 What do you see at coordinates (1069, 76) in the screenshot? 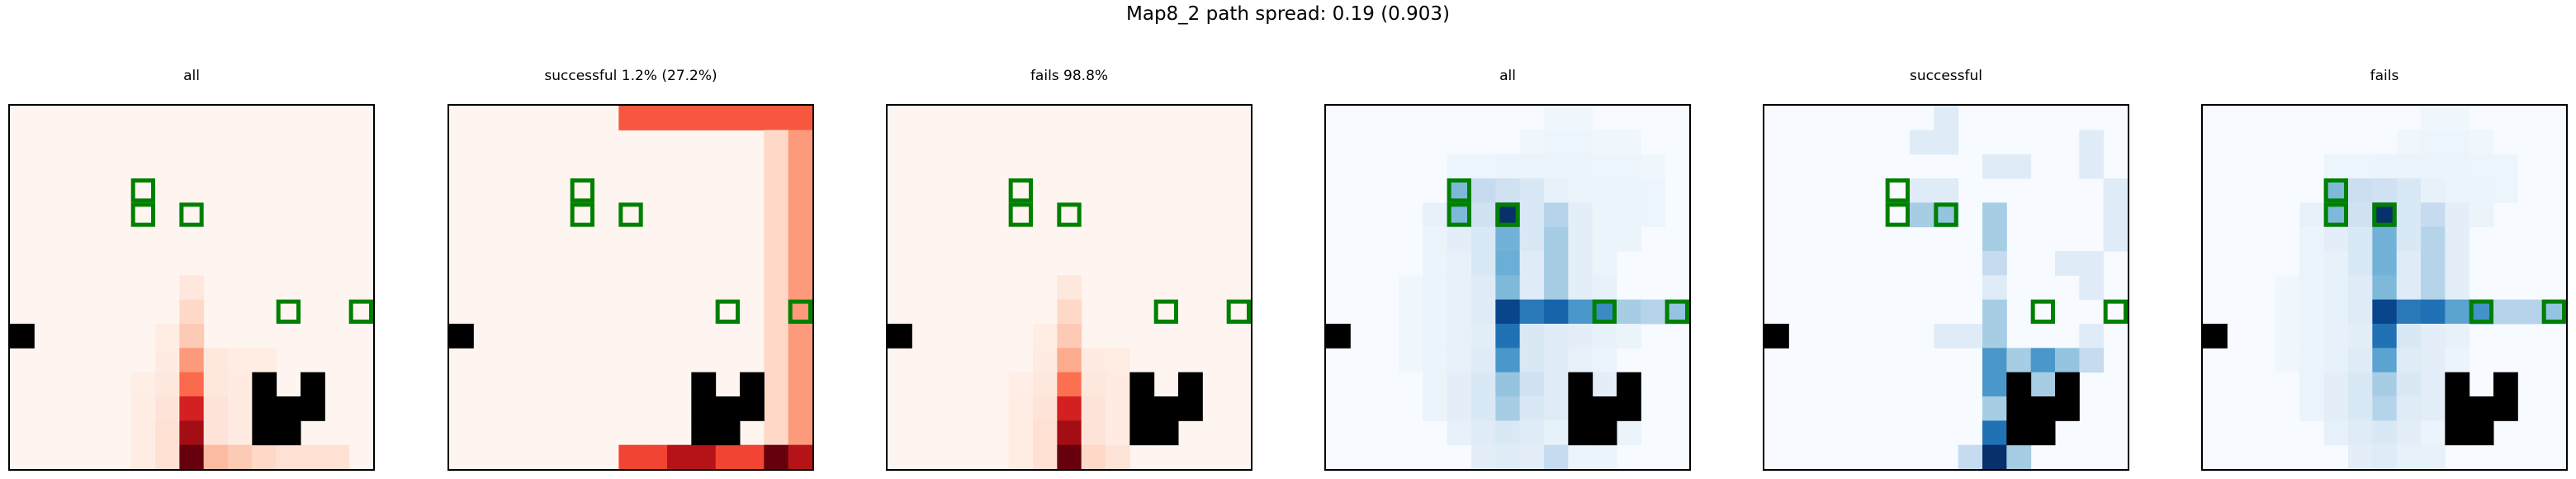
I see `panel-3-title: fails 98.8%` at bounding box center [1069, 76].